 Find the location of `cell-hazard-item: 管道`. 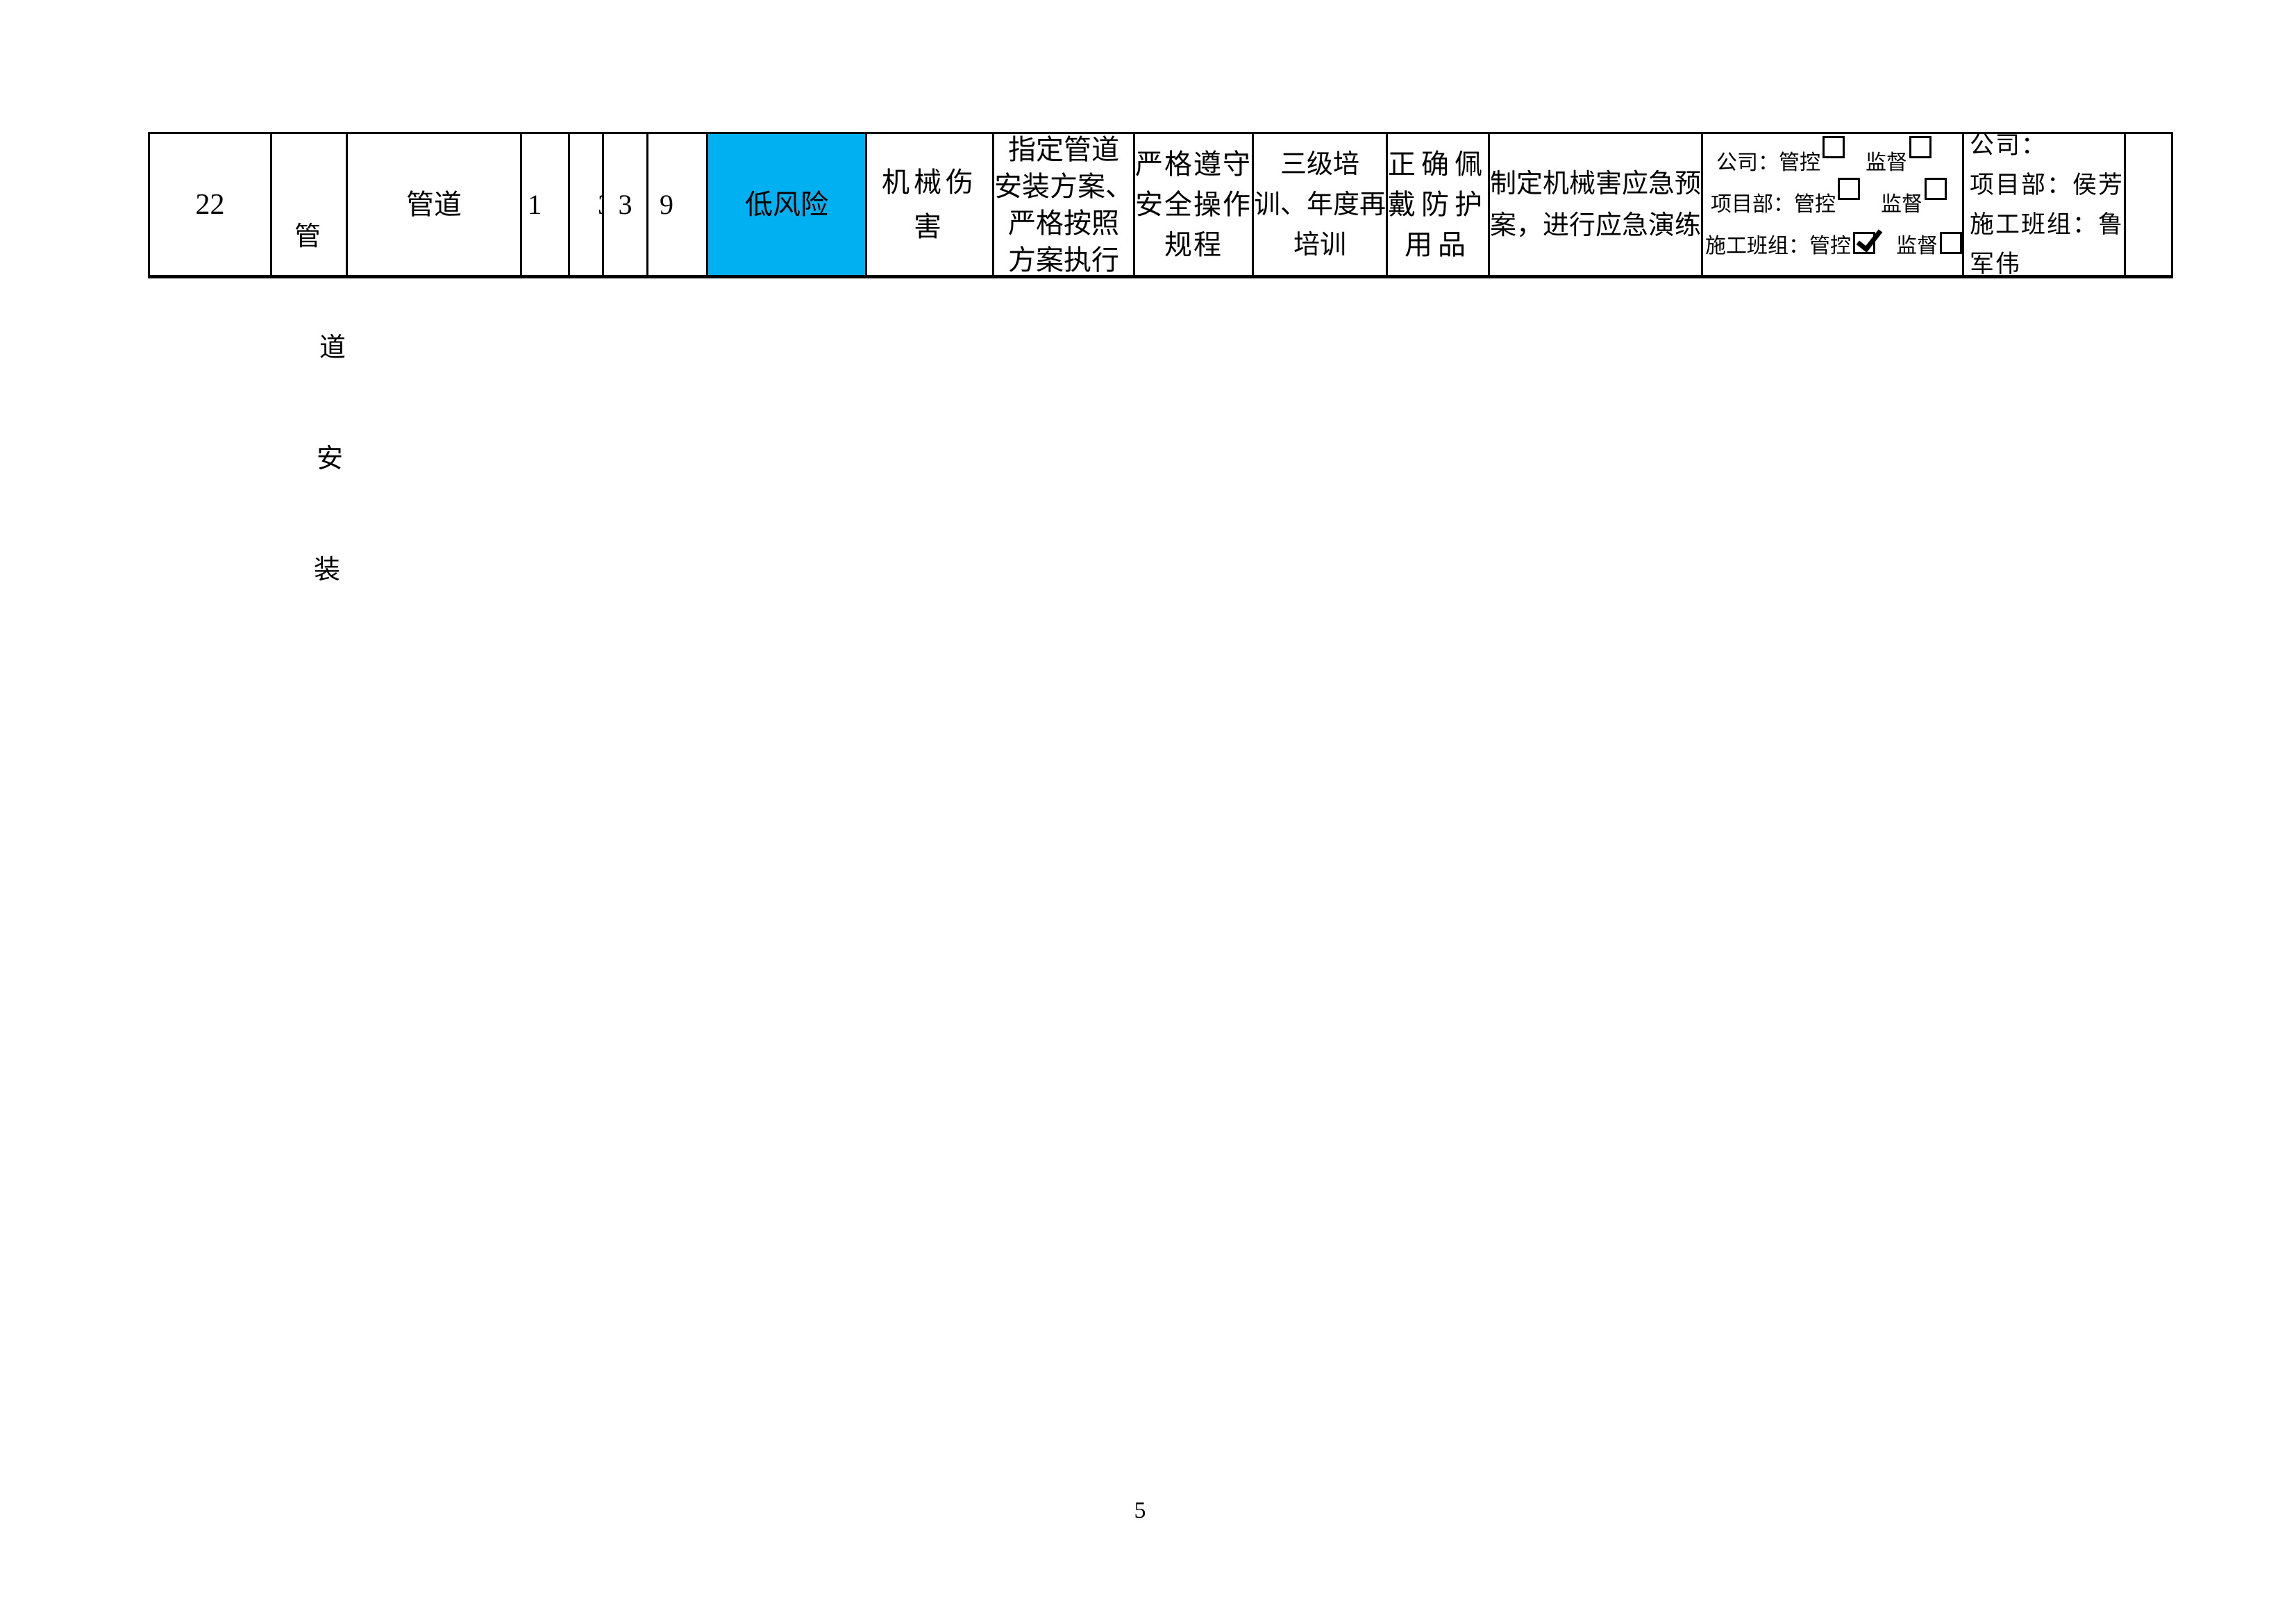

cell-hazard-item: 管道 is located at coordinates (435, 205).